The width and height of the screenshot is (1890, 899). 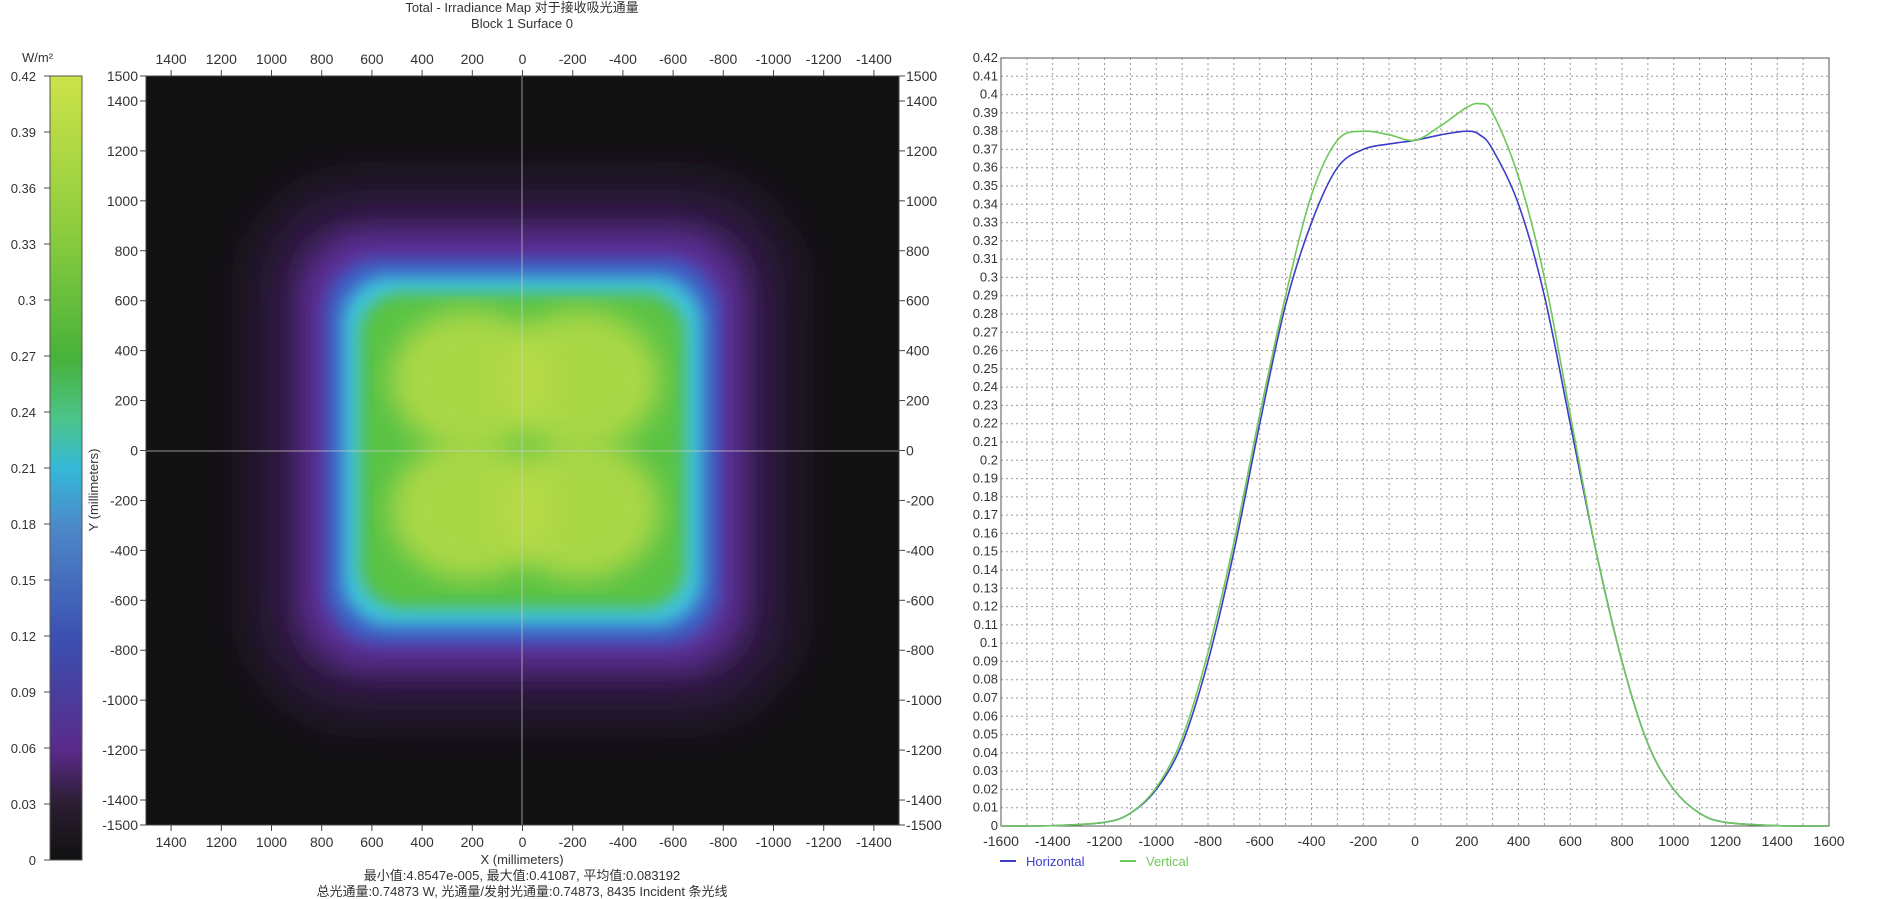 What do you see at coordinates (23, 692) in the screenshot?
I see `colorbar-tick-label: 0.09` at bounding box center [23, 692].